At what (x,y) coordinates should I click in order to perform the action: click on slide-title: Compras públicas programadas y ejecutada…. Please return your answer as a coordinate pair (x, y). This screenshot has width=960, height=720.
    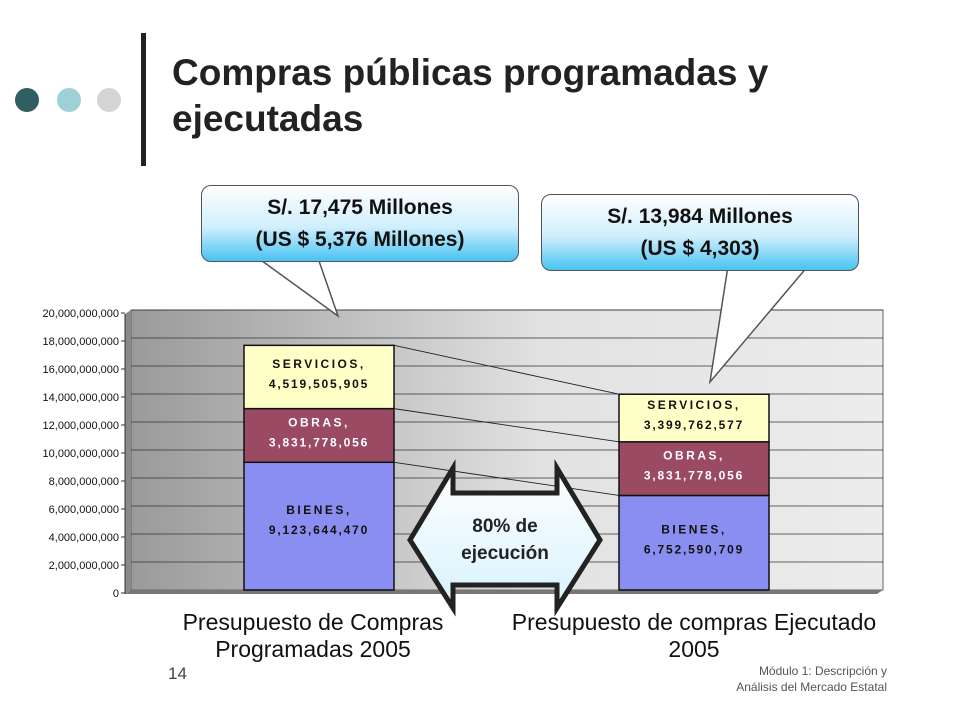
    Looking at the image, I should click on (470, 95).